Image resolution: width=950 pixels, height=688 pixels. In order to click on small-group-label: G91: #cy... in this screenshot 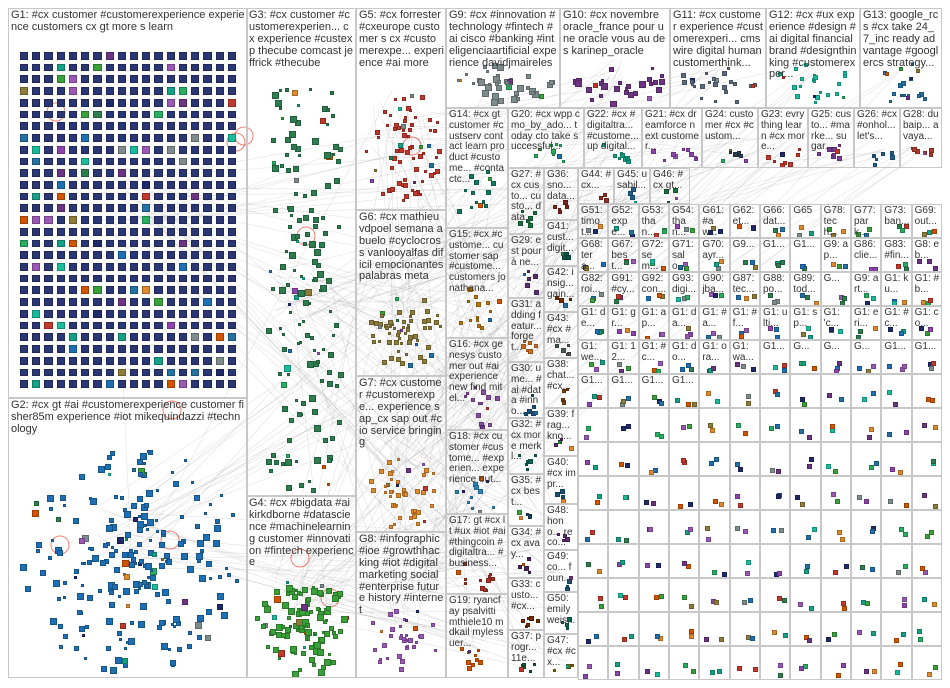, I will do `click(623, 284)`.